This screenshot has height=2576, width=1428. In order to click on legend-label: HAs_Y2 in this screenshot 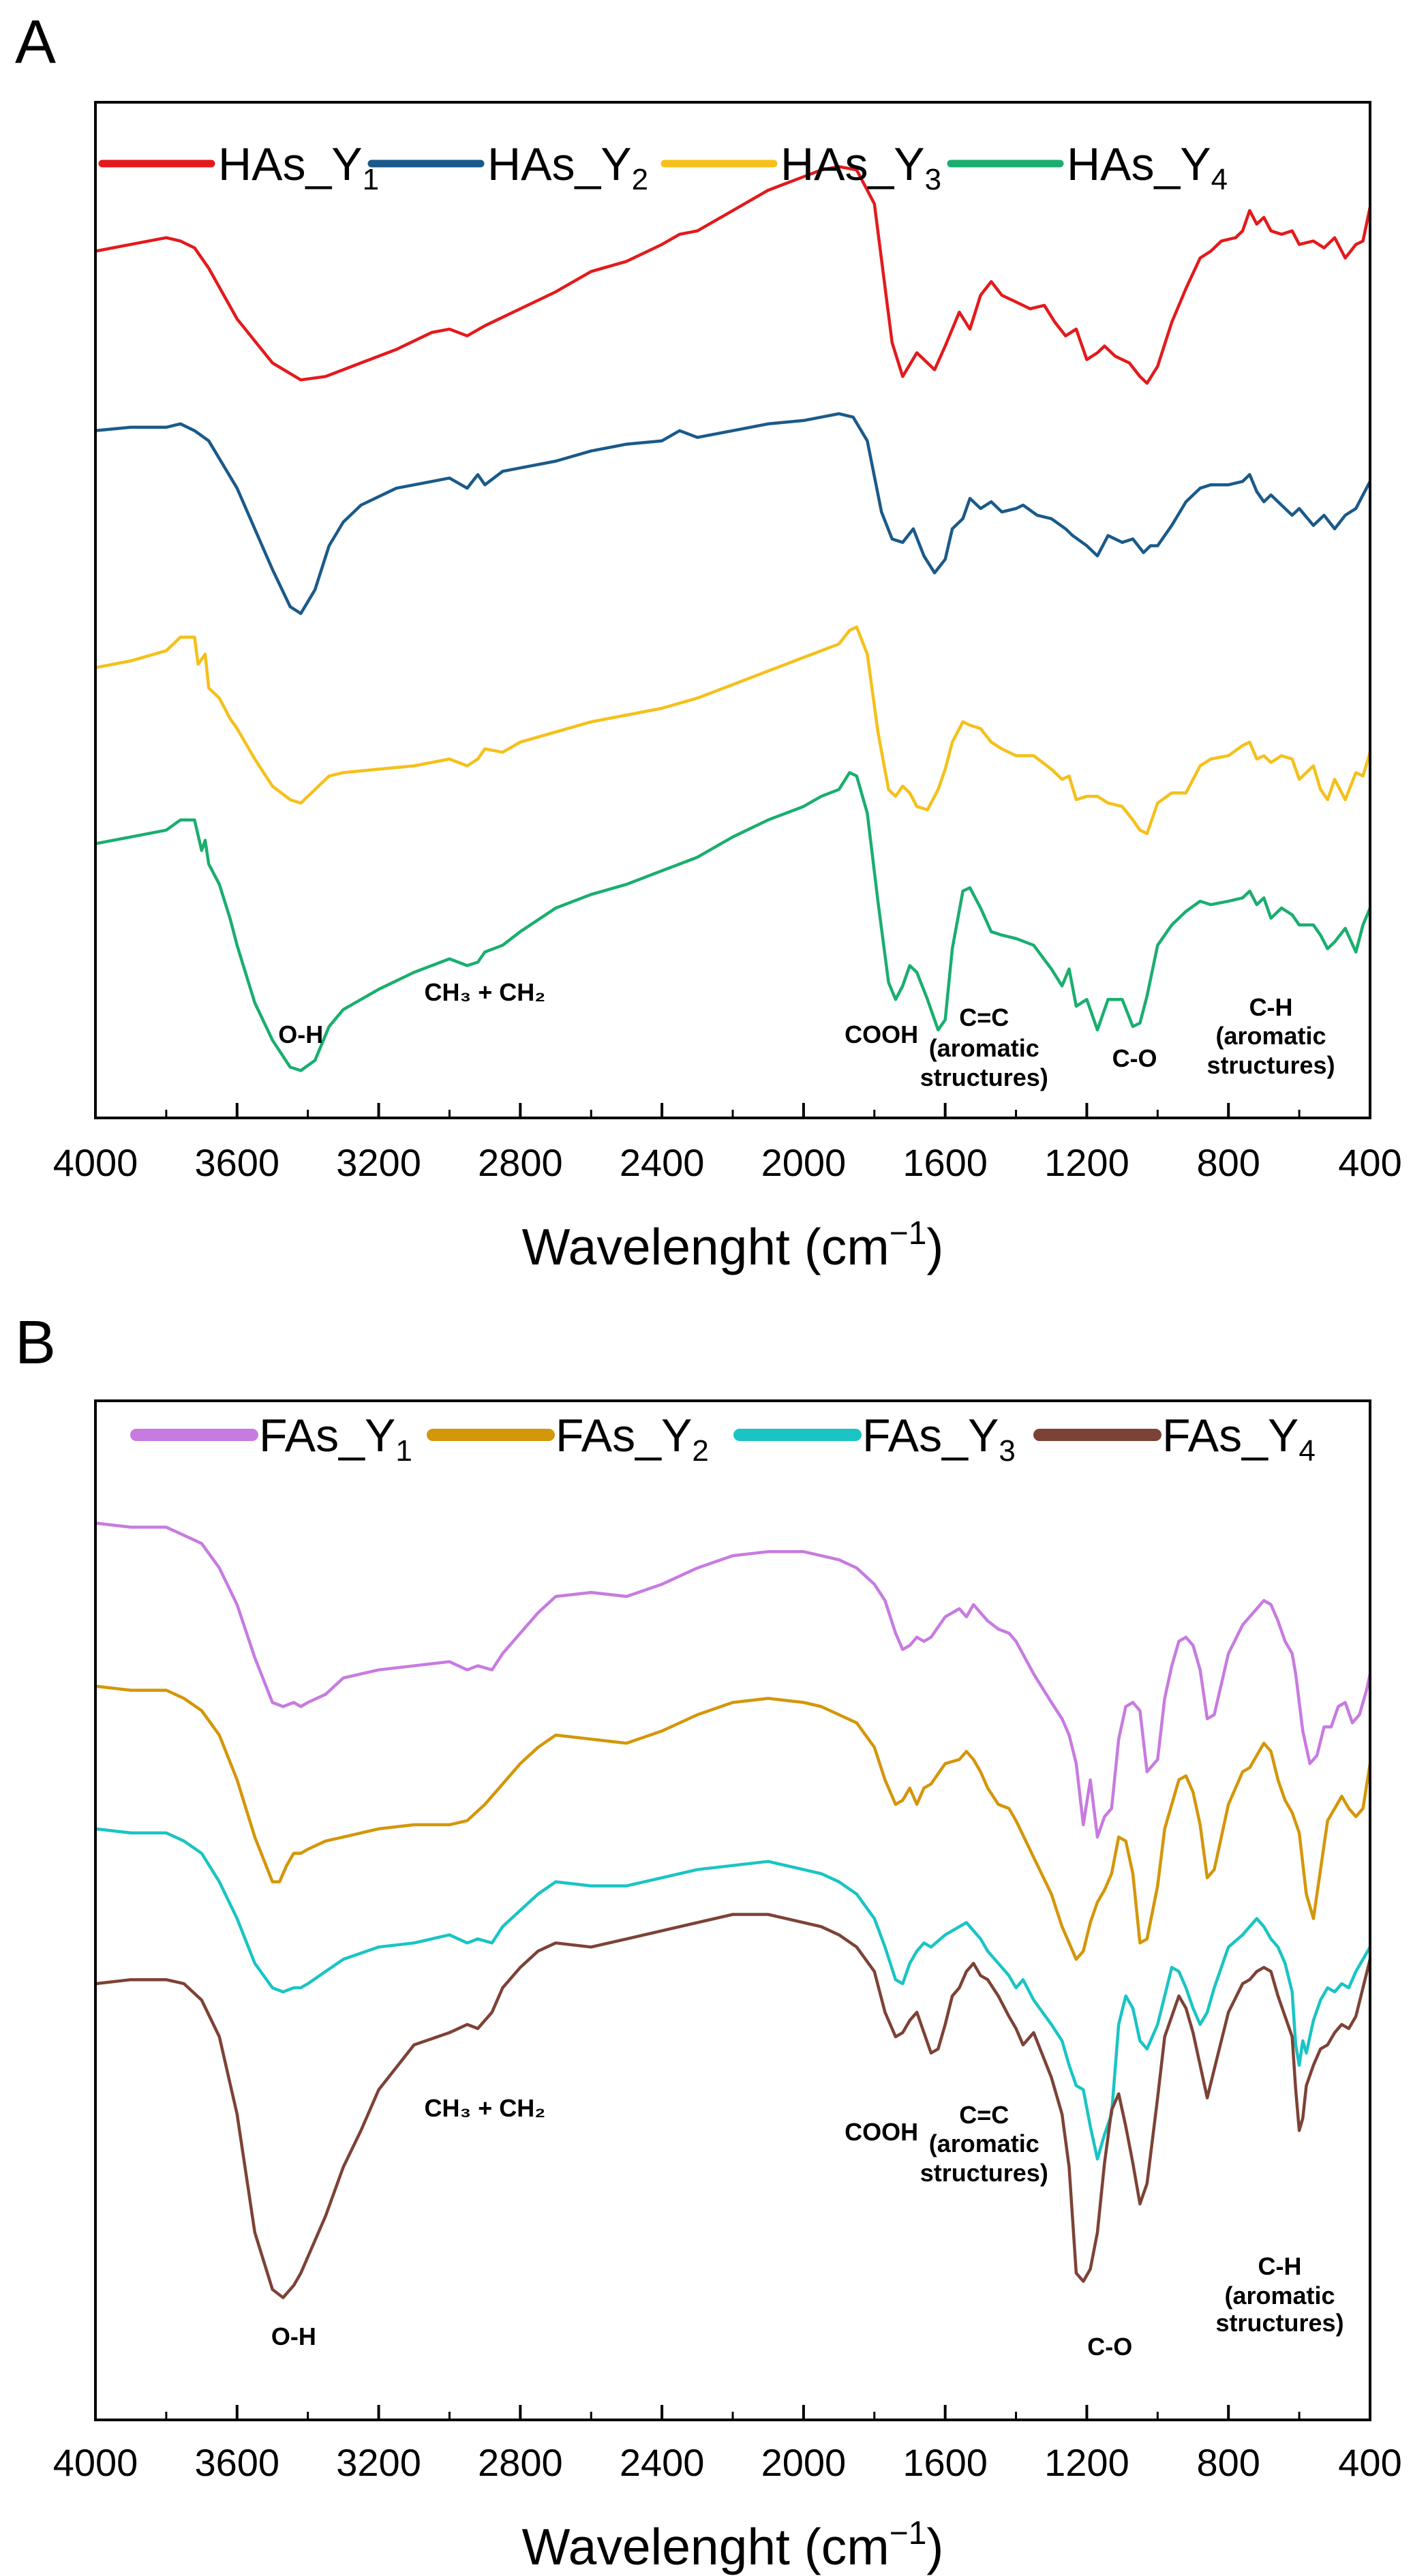, I will do `click(567, 167)`.